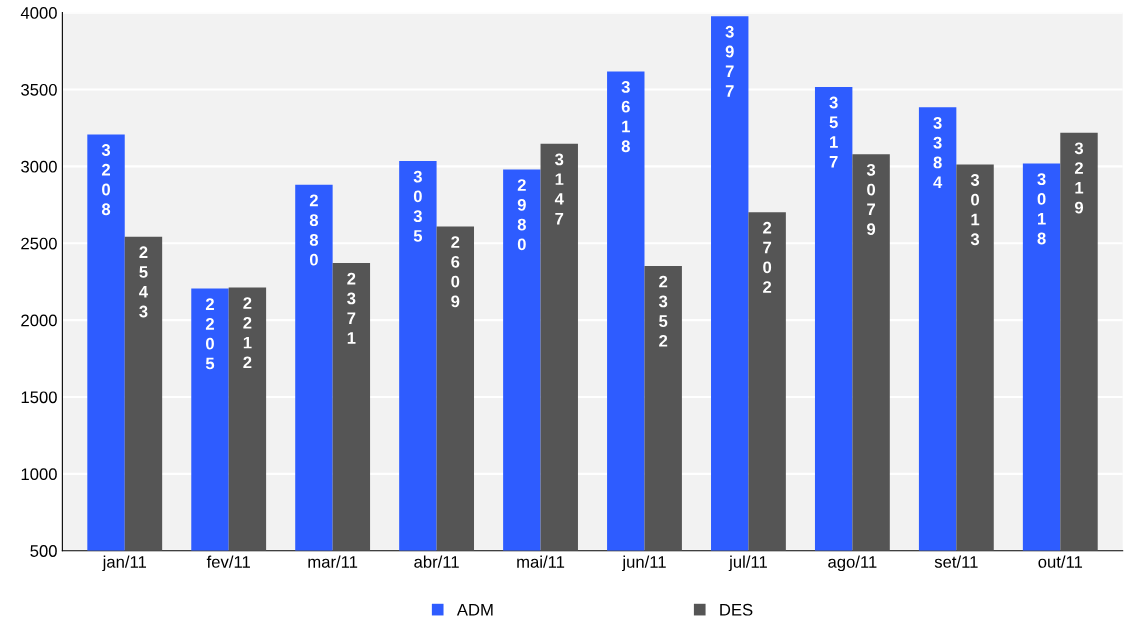 The image size is (1134, 633). I want to click on data-label: 3 3 8 4, so click(938, 152).